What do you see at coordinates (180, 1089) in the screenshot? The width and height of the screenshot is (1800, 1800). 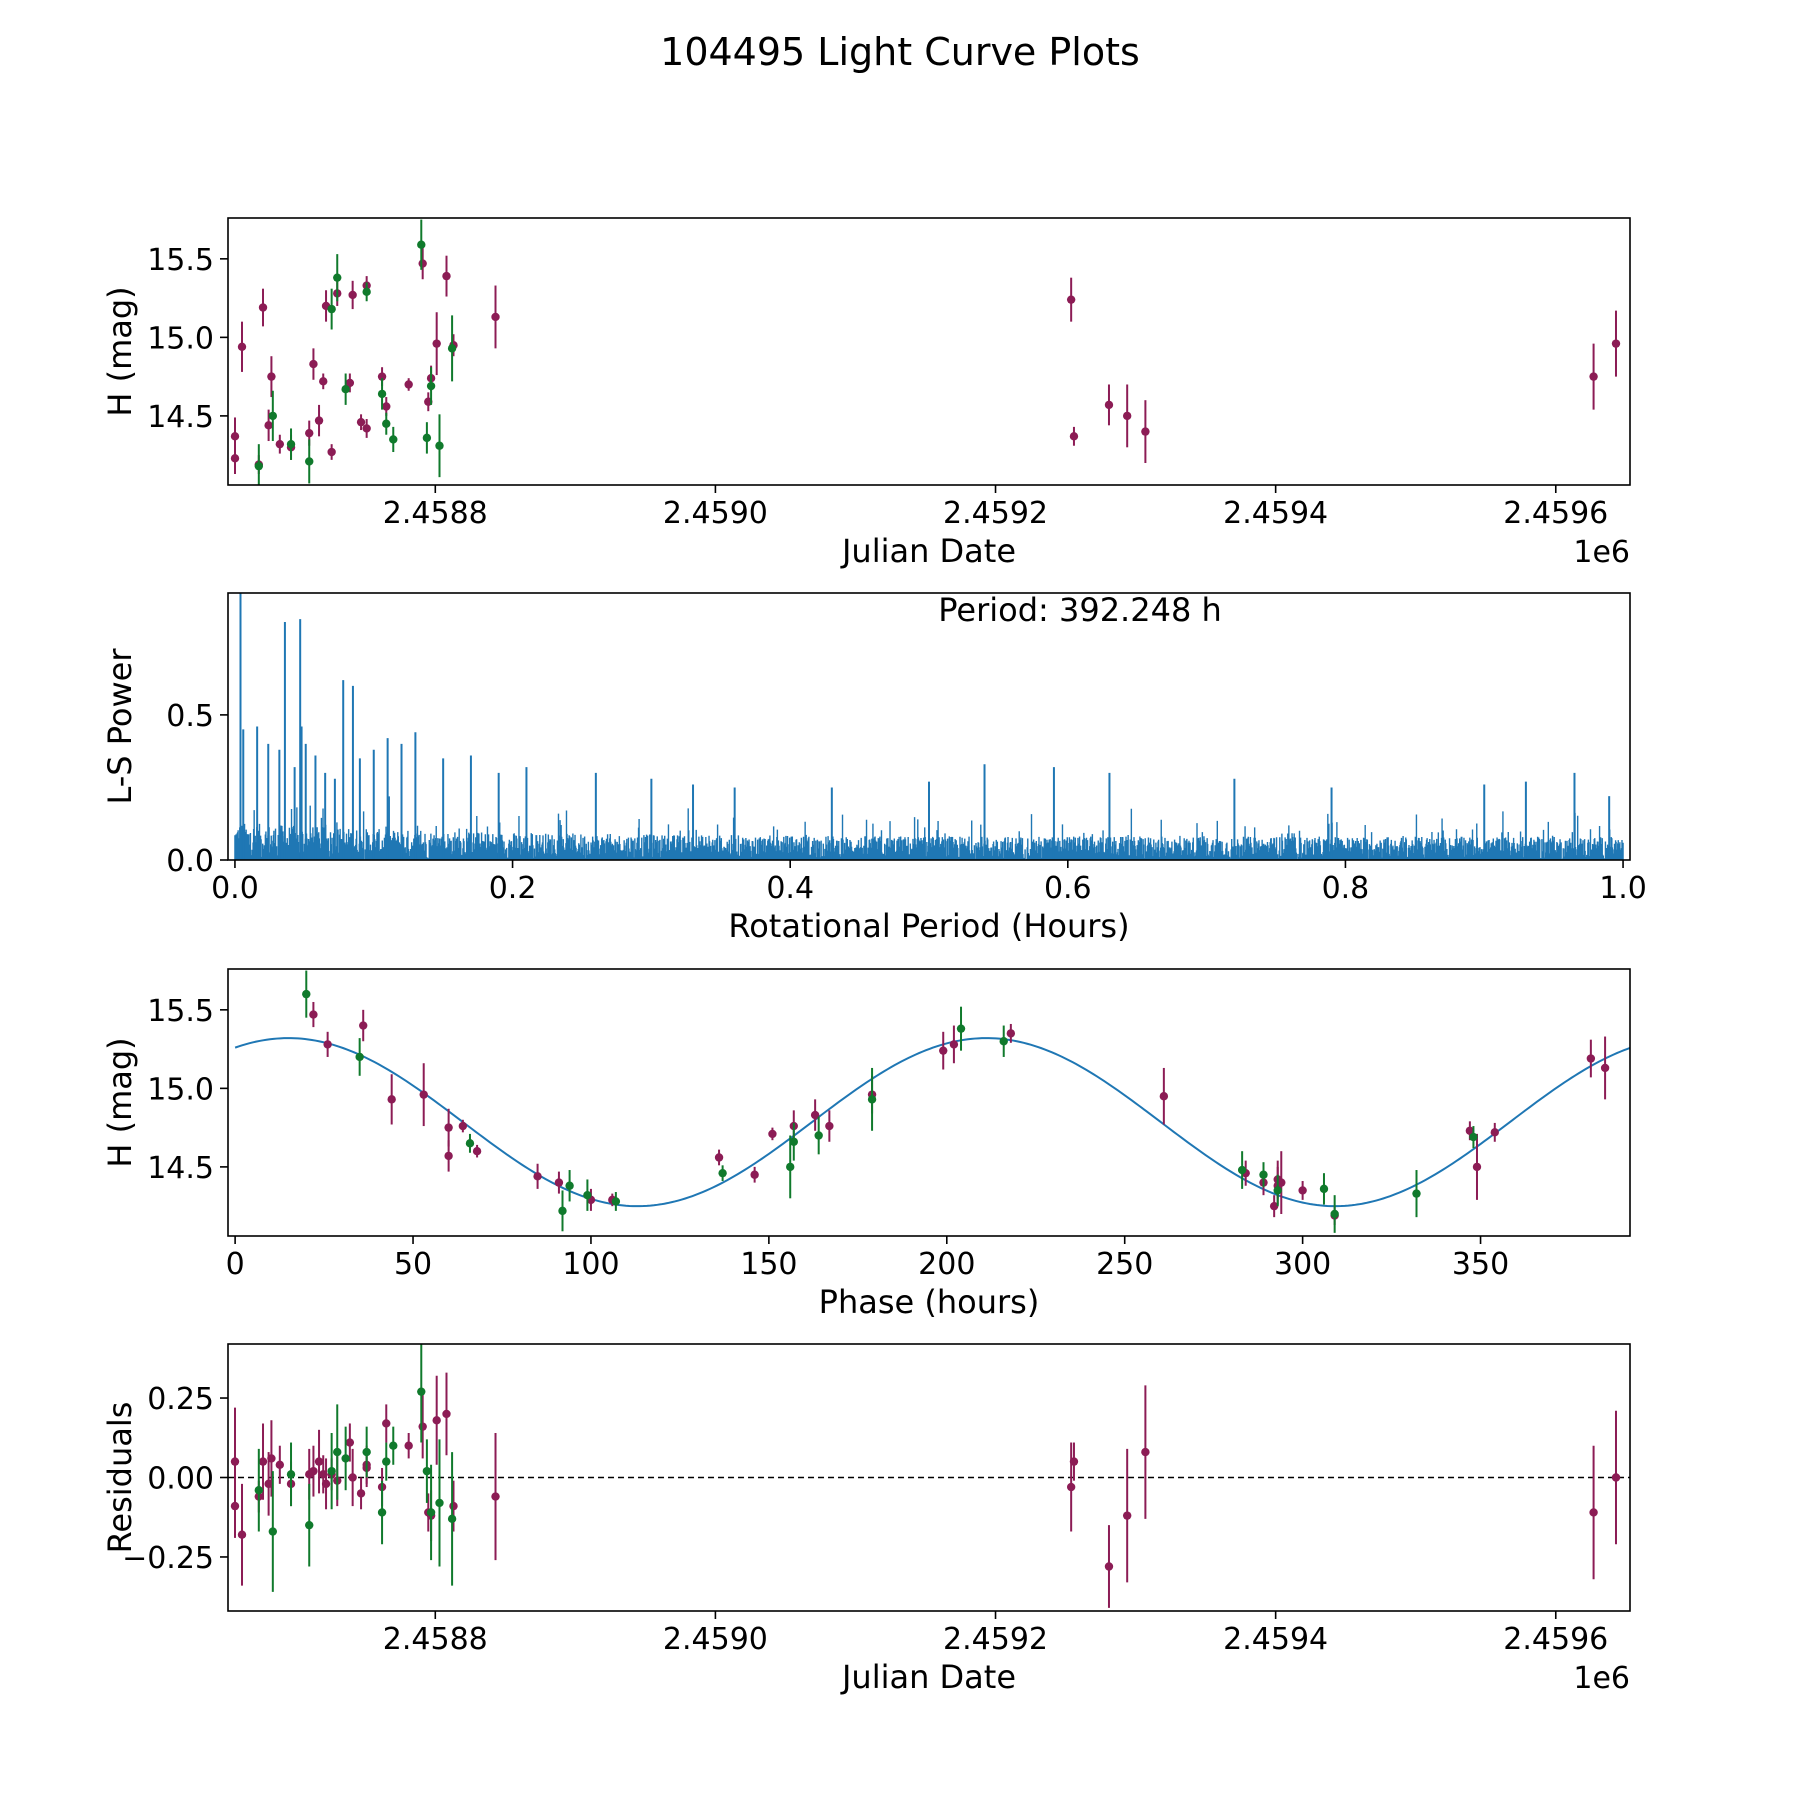 I see `y-tick-label: 15.0` at bounding box center [180, 1089].